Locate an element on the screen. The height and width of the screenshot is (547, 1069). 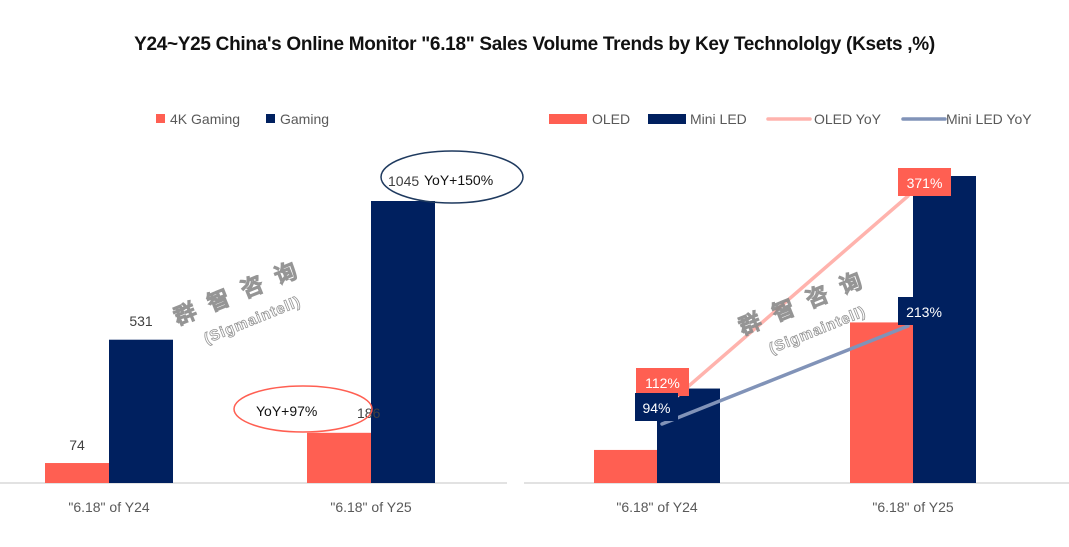
legend-swatch-gaming is located at coordinates (270, 118).